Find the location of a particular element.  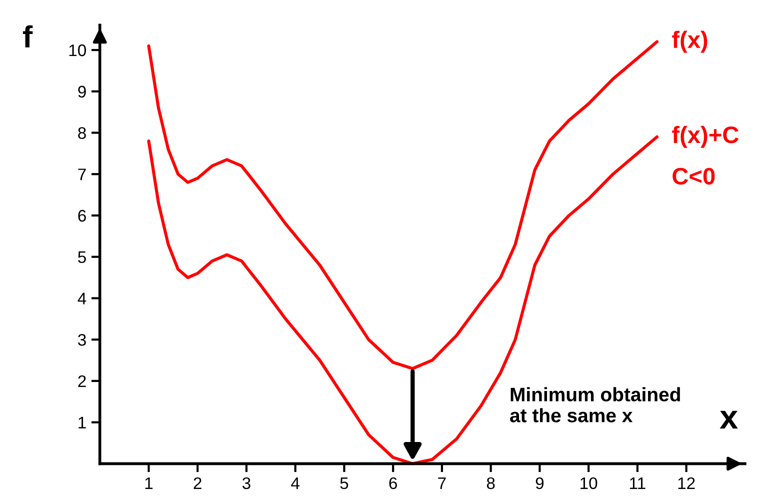

x-tick-label: 2 is located at coordinates (198, 483).